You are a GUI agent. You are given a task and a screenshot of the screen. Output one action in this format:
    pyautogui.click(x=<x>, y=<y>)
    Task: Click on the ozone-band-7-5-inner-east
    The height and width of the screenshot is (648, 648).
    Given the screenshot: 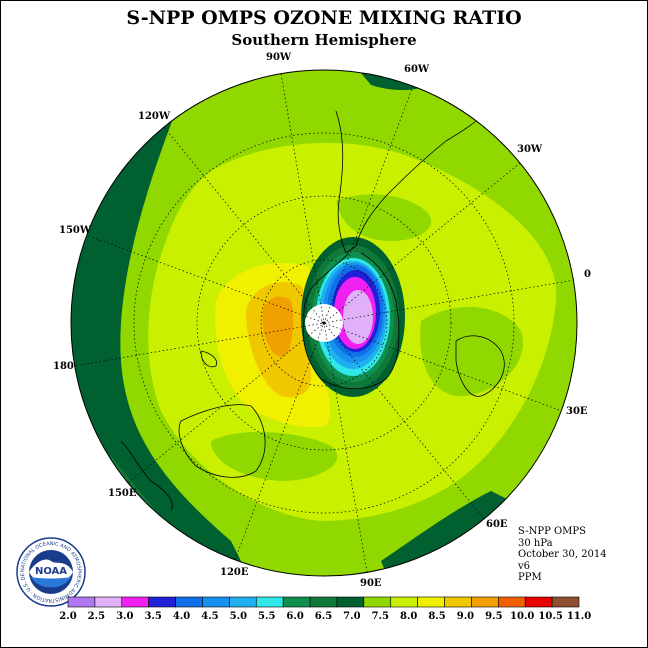 What is the action you would take?
    pyautogui.click(x=471, y=352)
    